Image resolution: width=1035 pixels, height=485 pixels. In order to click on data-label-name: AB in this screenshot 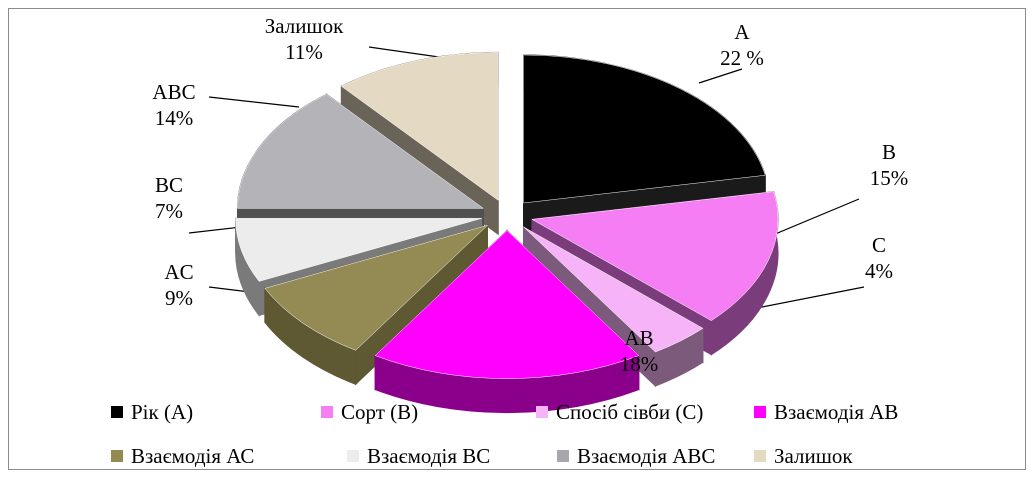, I will do `click(638, 338)`.